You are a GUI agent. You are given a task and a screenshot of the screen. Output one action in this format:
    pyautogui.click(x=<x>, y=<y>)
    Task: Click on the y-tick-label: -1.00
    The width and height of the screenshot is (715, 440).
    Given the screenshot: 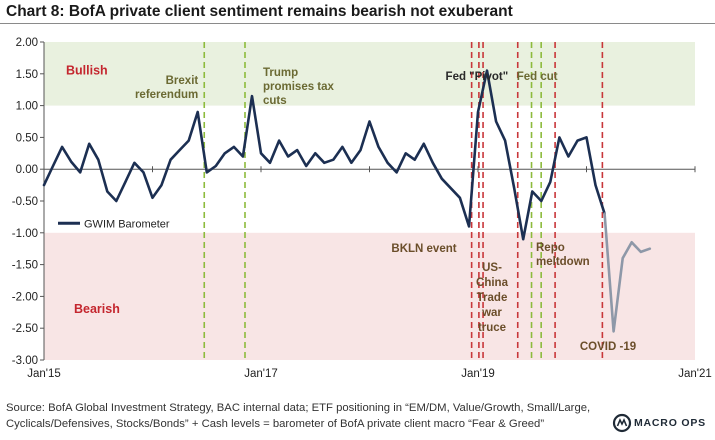 What is the action you would take?
    pyautogui.click(x=25, y=234)
    